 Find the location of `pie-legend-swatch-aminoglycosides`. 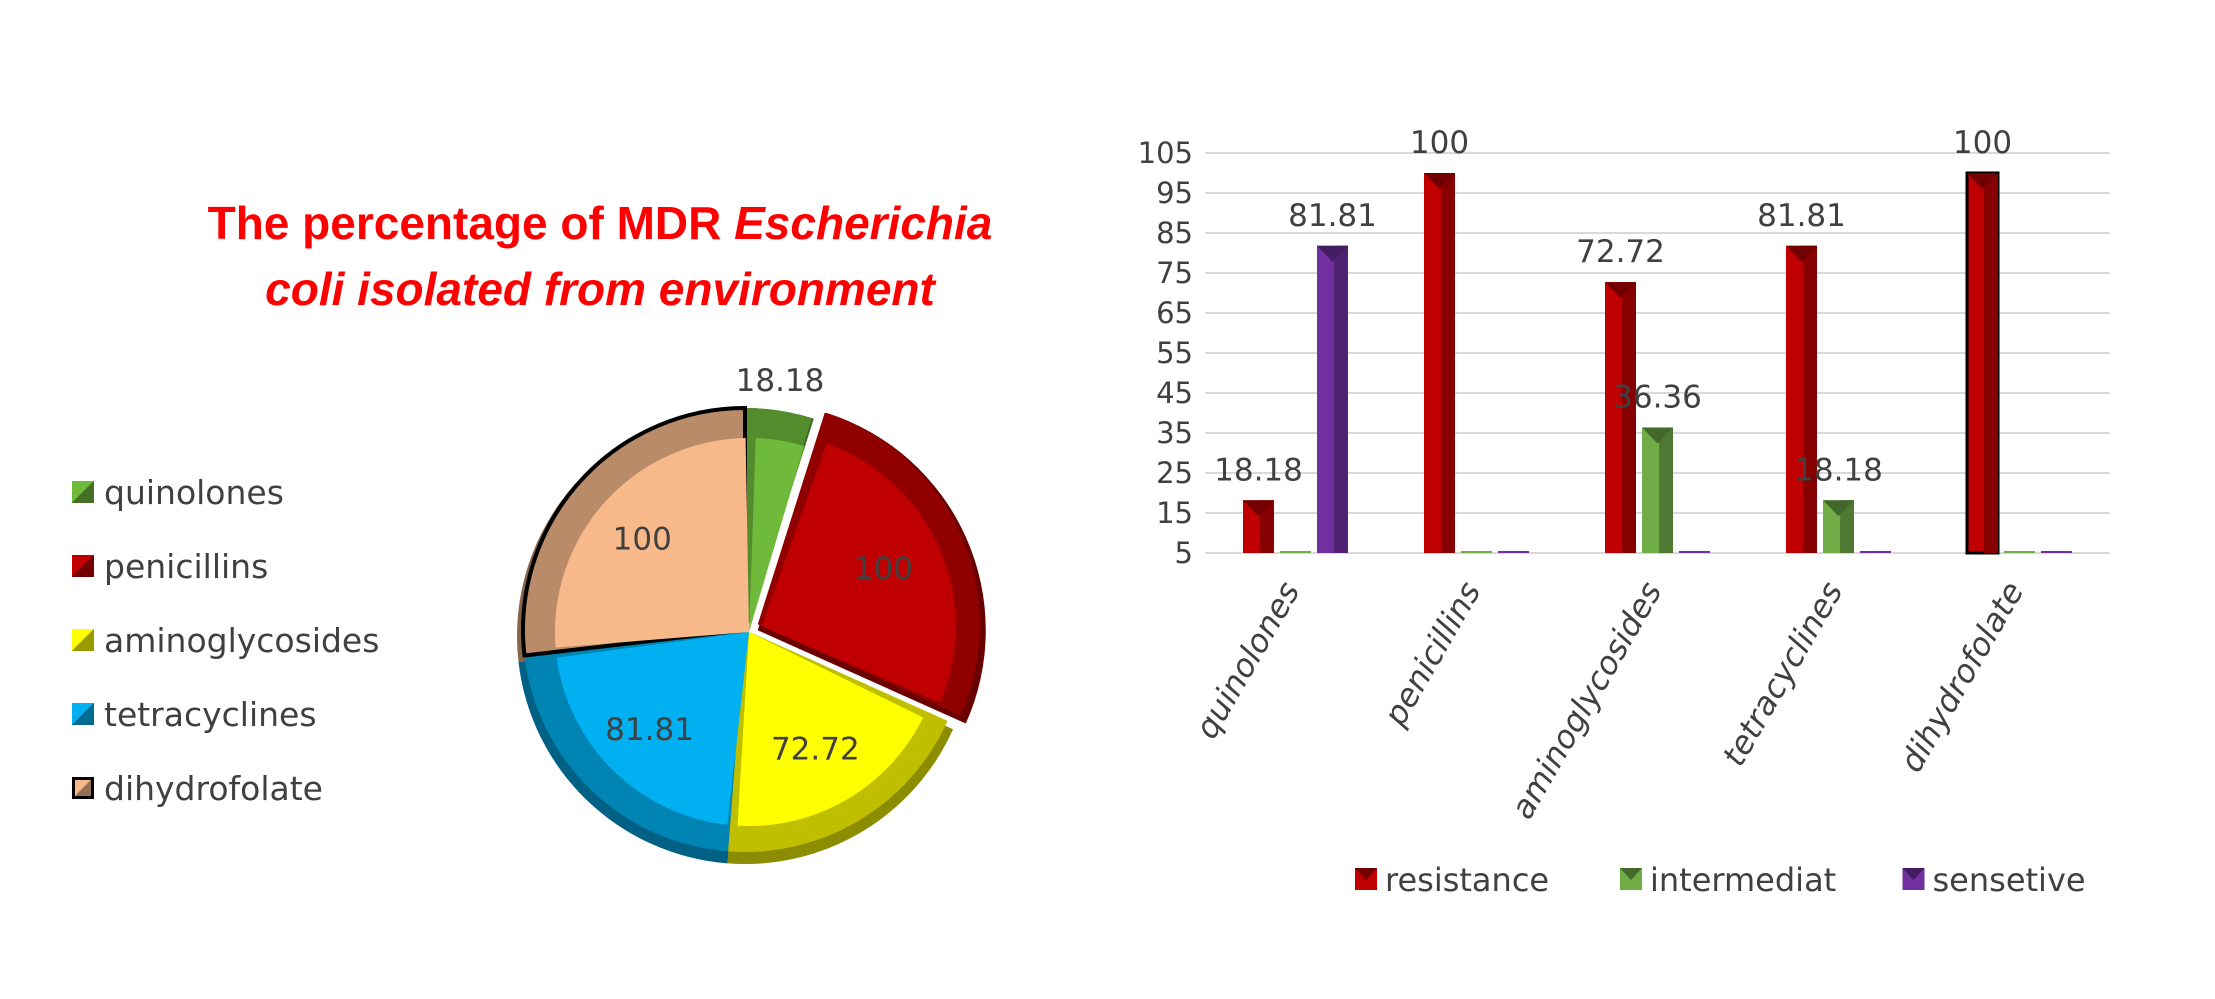

pie-legend-swatch-aminoglycosides is located at coordinates (83, 640).